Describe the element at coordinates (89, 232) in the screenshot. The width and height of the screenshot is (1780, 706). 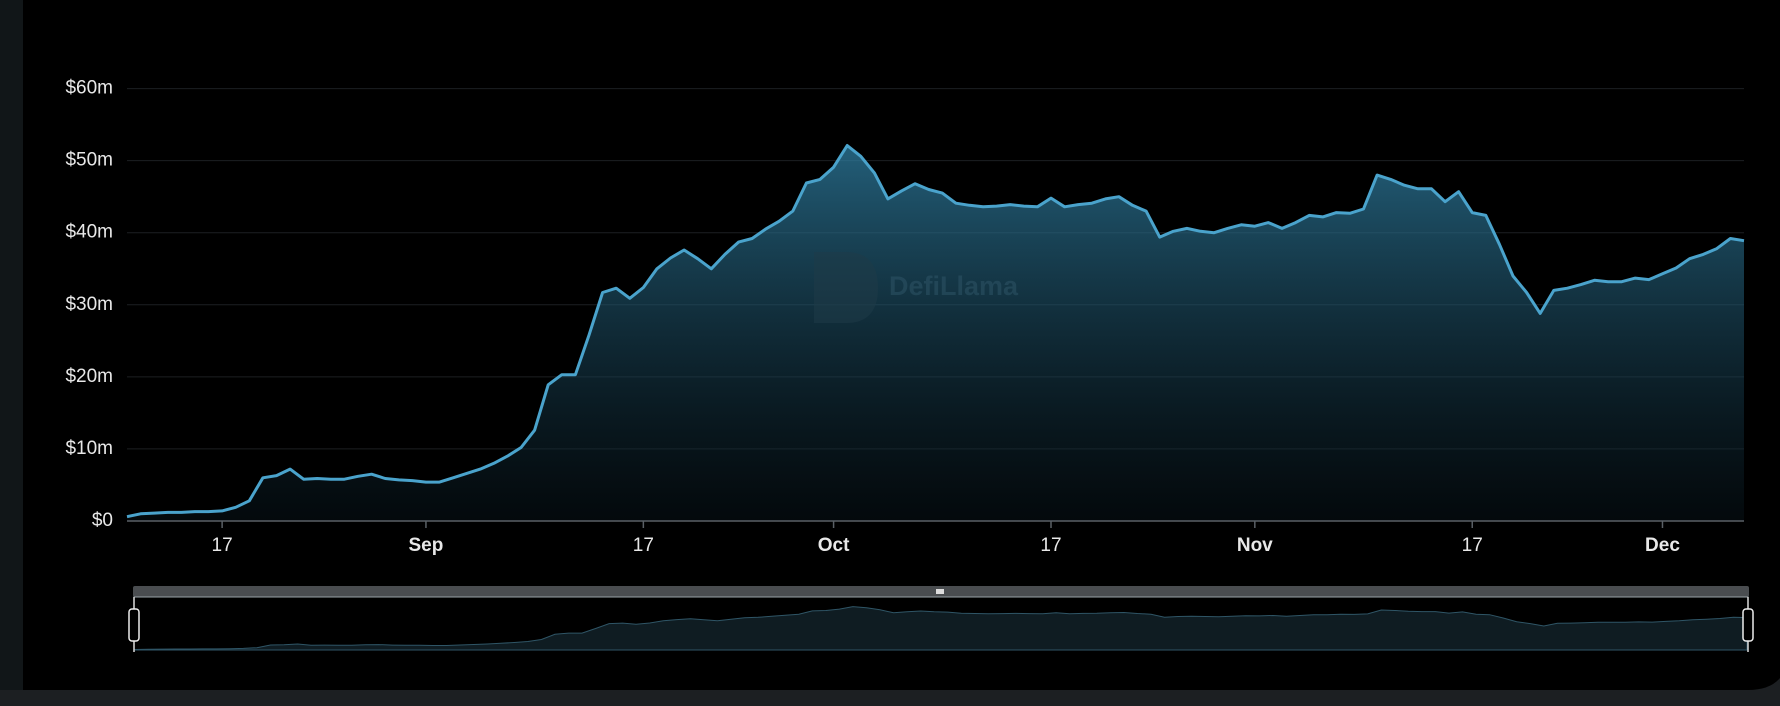
I see `y-tick-label: $40m` at that location.